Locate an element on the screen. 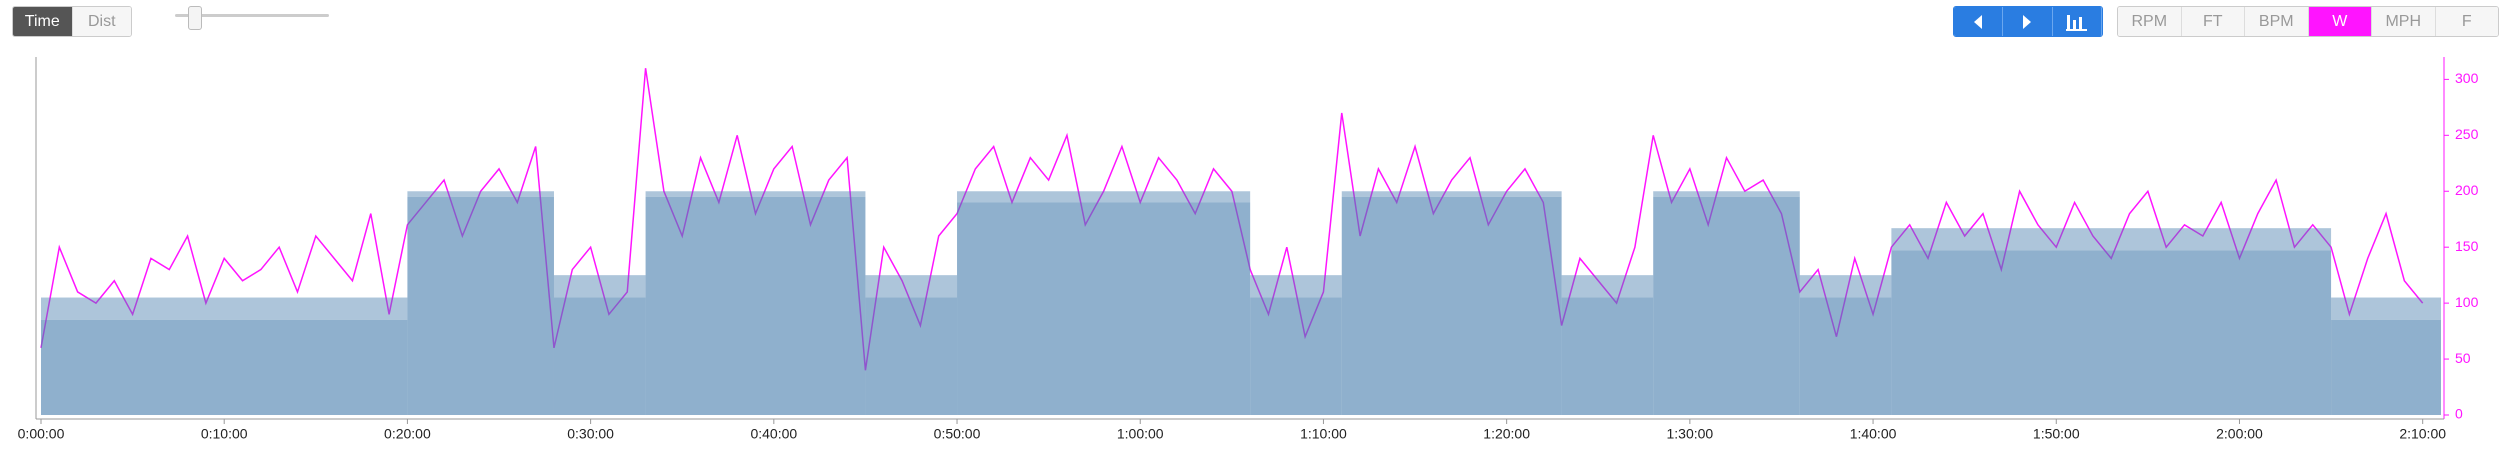 The image size is (2500, 453). unit-button: W is located at coordinates (2340, 21).